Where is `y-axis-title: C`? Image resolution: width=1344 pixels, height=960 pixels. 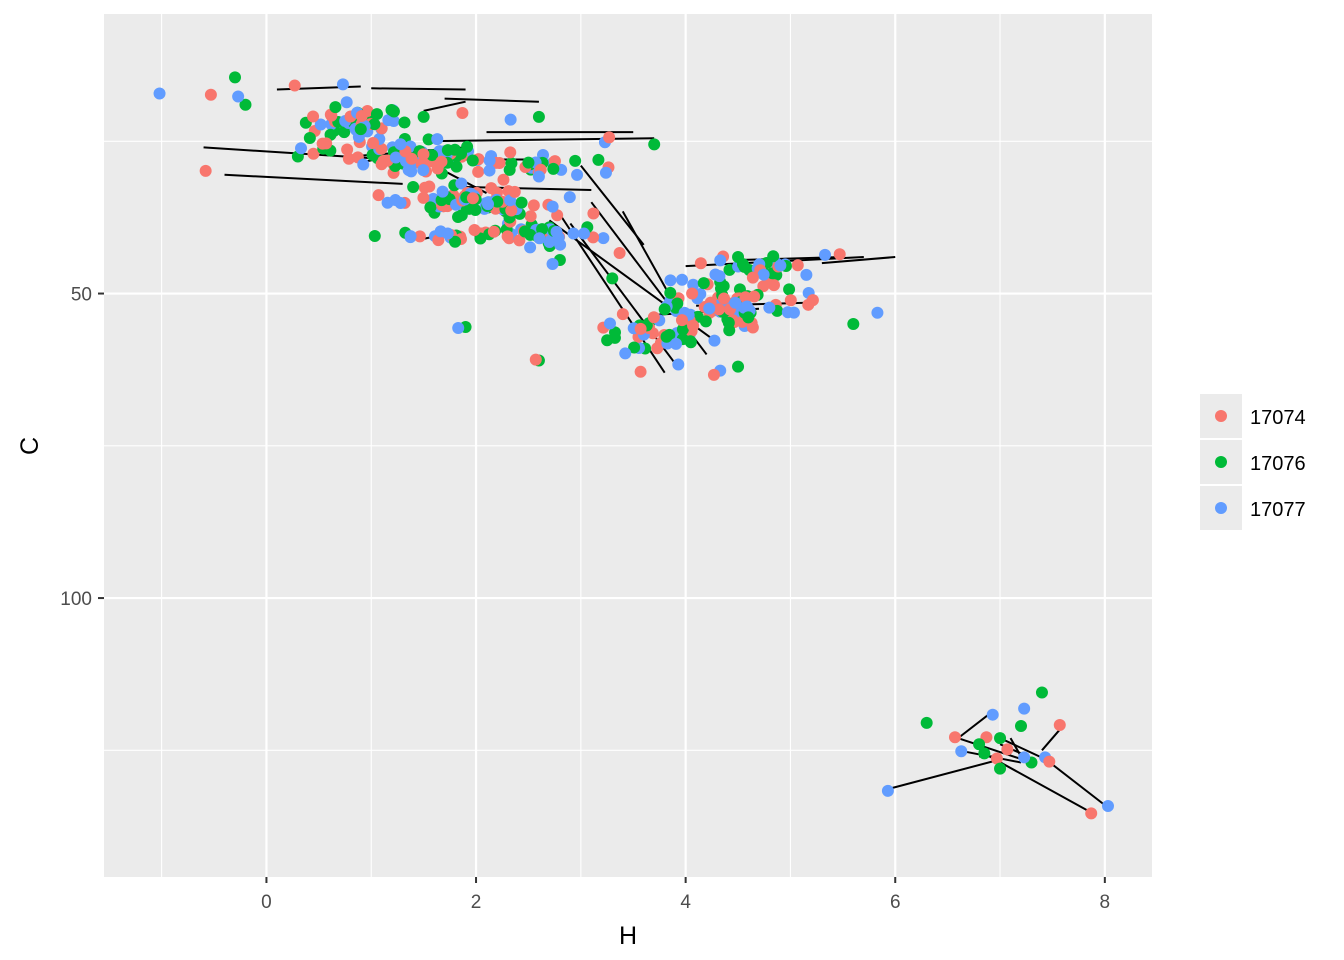
y-axis-title: C is located at coordinates (30, 446).